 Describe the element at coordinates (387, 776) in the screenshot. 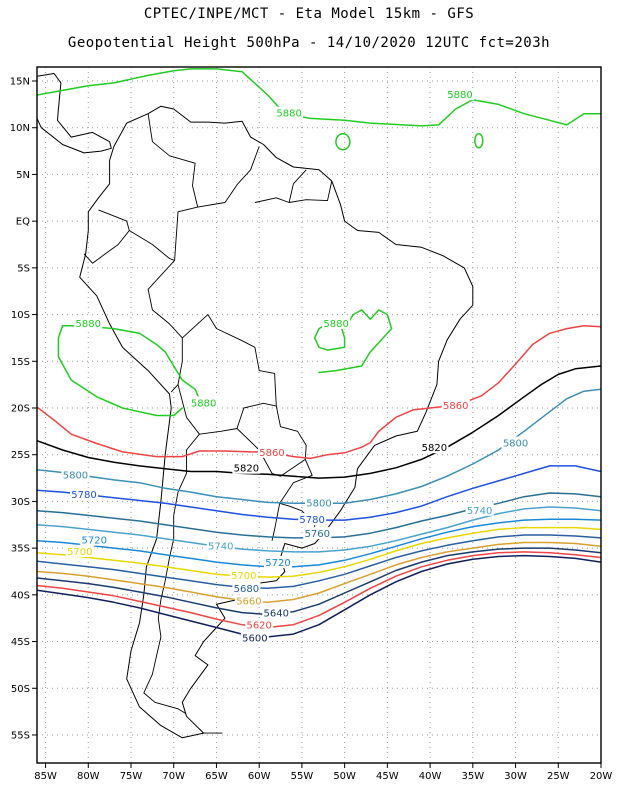

I see `lon-tick-label: 45W` at that location.